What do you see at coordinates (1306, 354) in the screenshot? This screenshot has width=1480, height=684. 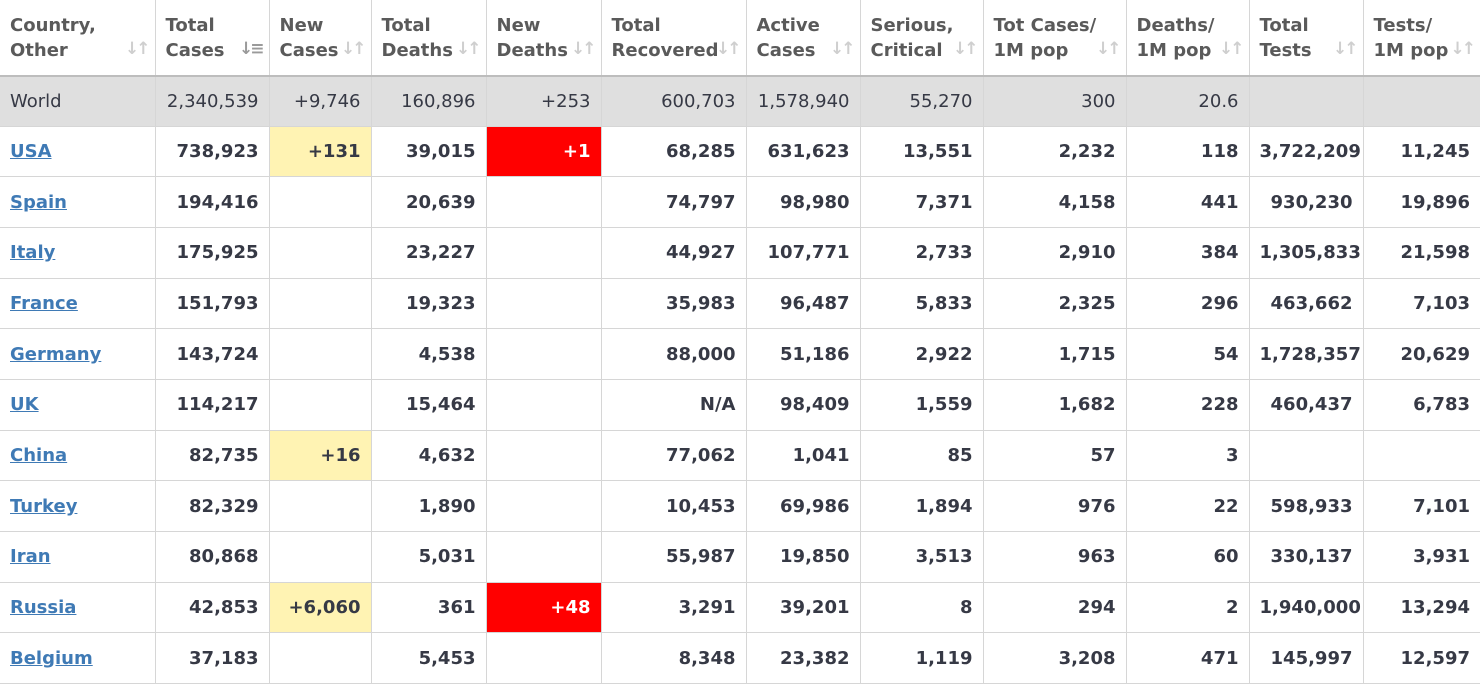 I see `cell-total-tests: 1,728,357` at bounding box center [1306, 354].